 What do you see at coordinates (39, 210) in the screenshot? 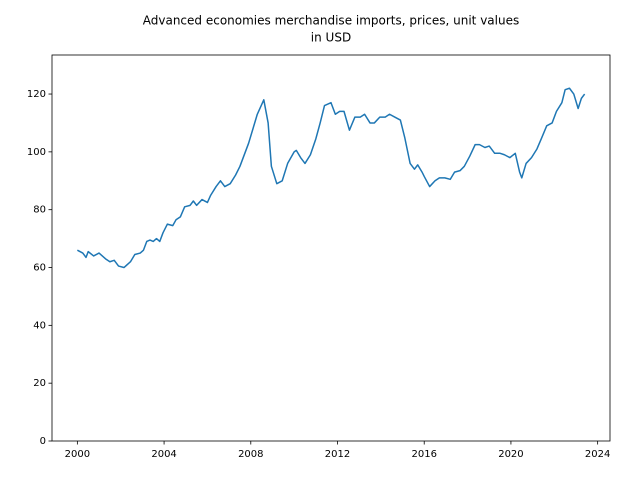
I see `y-tick-label: 80` at bounding box center [39, 210].